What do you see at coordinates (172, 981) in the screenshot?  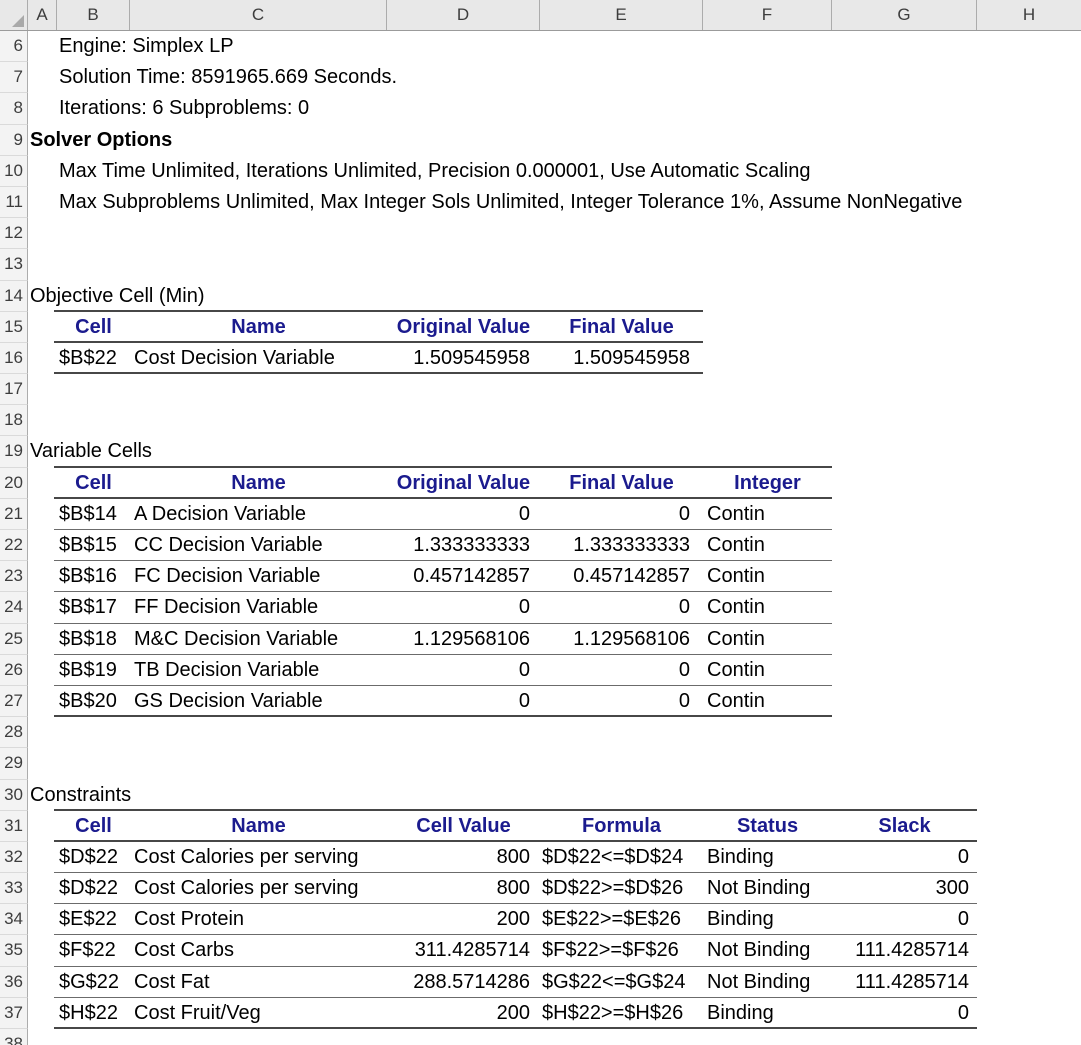 I see `constraint-name: Cost Fat` at bounding box center [172, 981].